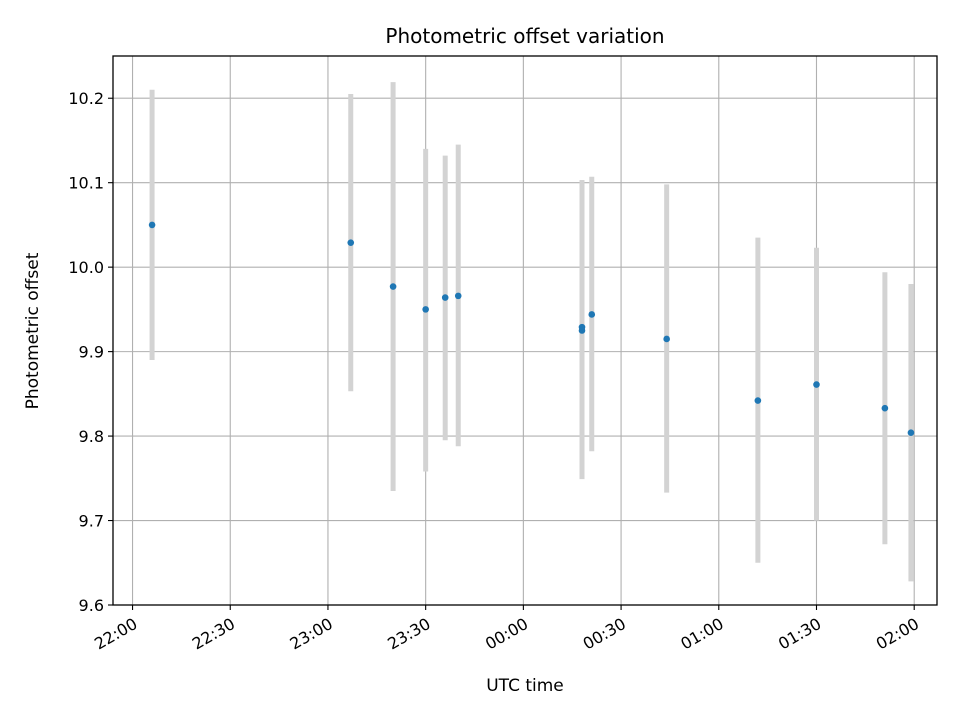 The height and width of the screenshot is (720, 960). I want to click on y-tick-label: 10.0, so click(86, 267).